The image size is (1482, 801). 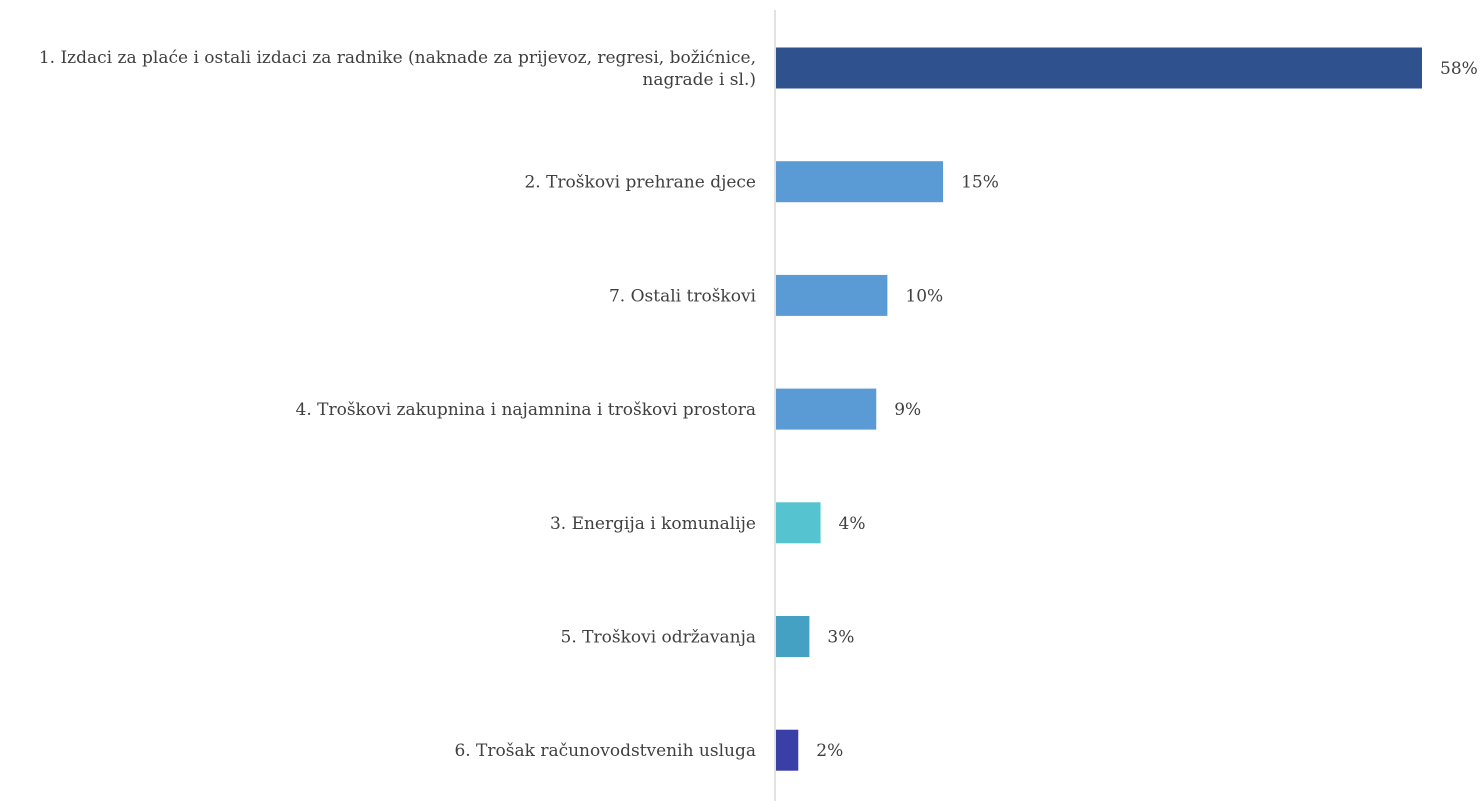 What do you see at coordinates (840, 638) in the screenshot?
I see `data-label: 3%` at bounding box center [840, 638].